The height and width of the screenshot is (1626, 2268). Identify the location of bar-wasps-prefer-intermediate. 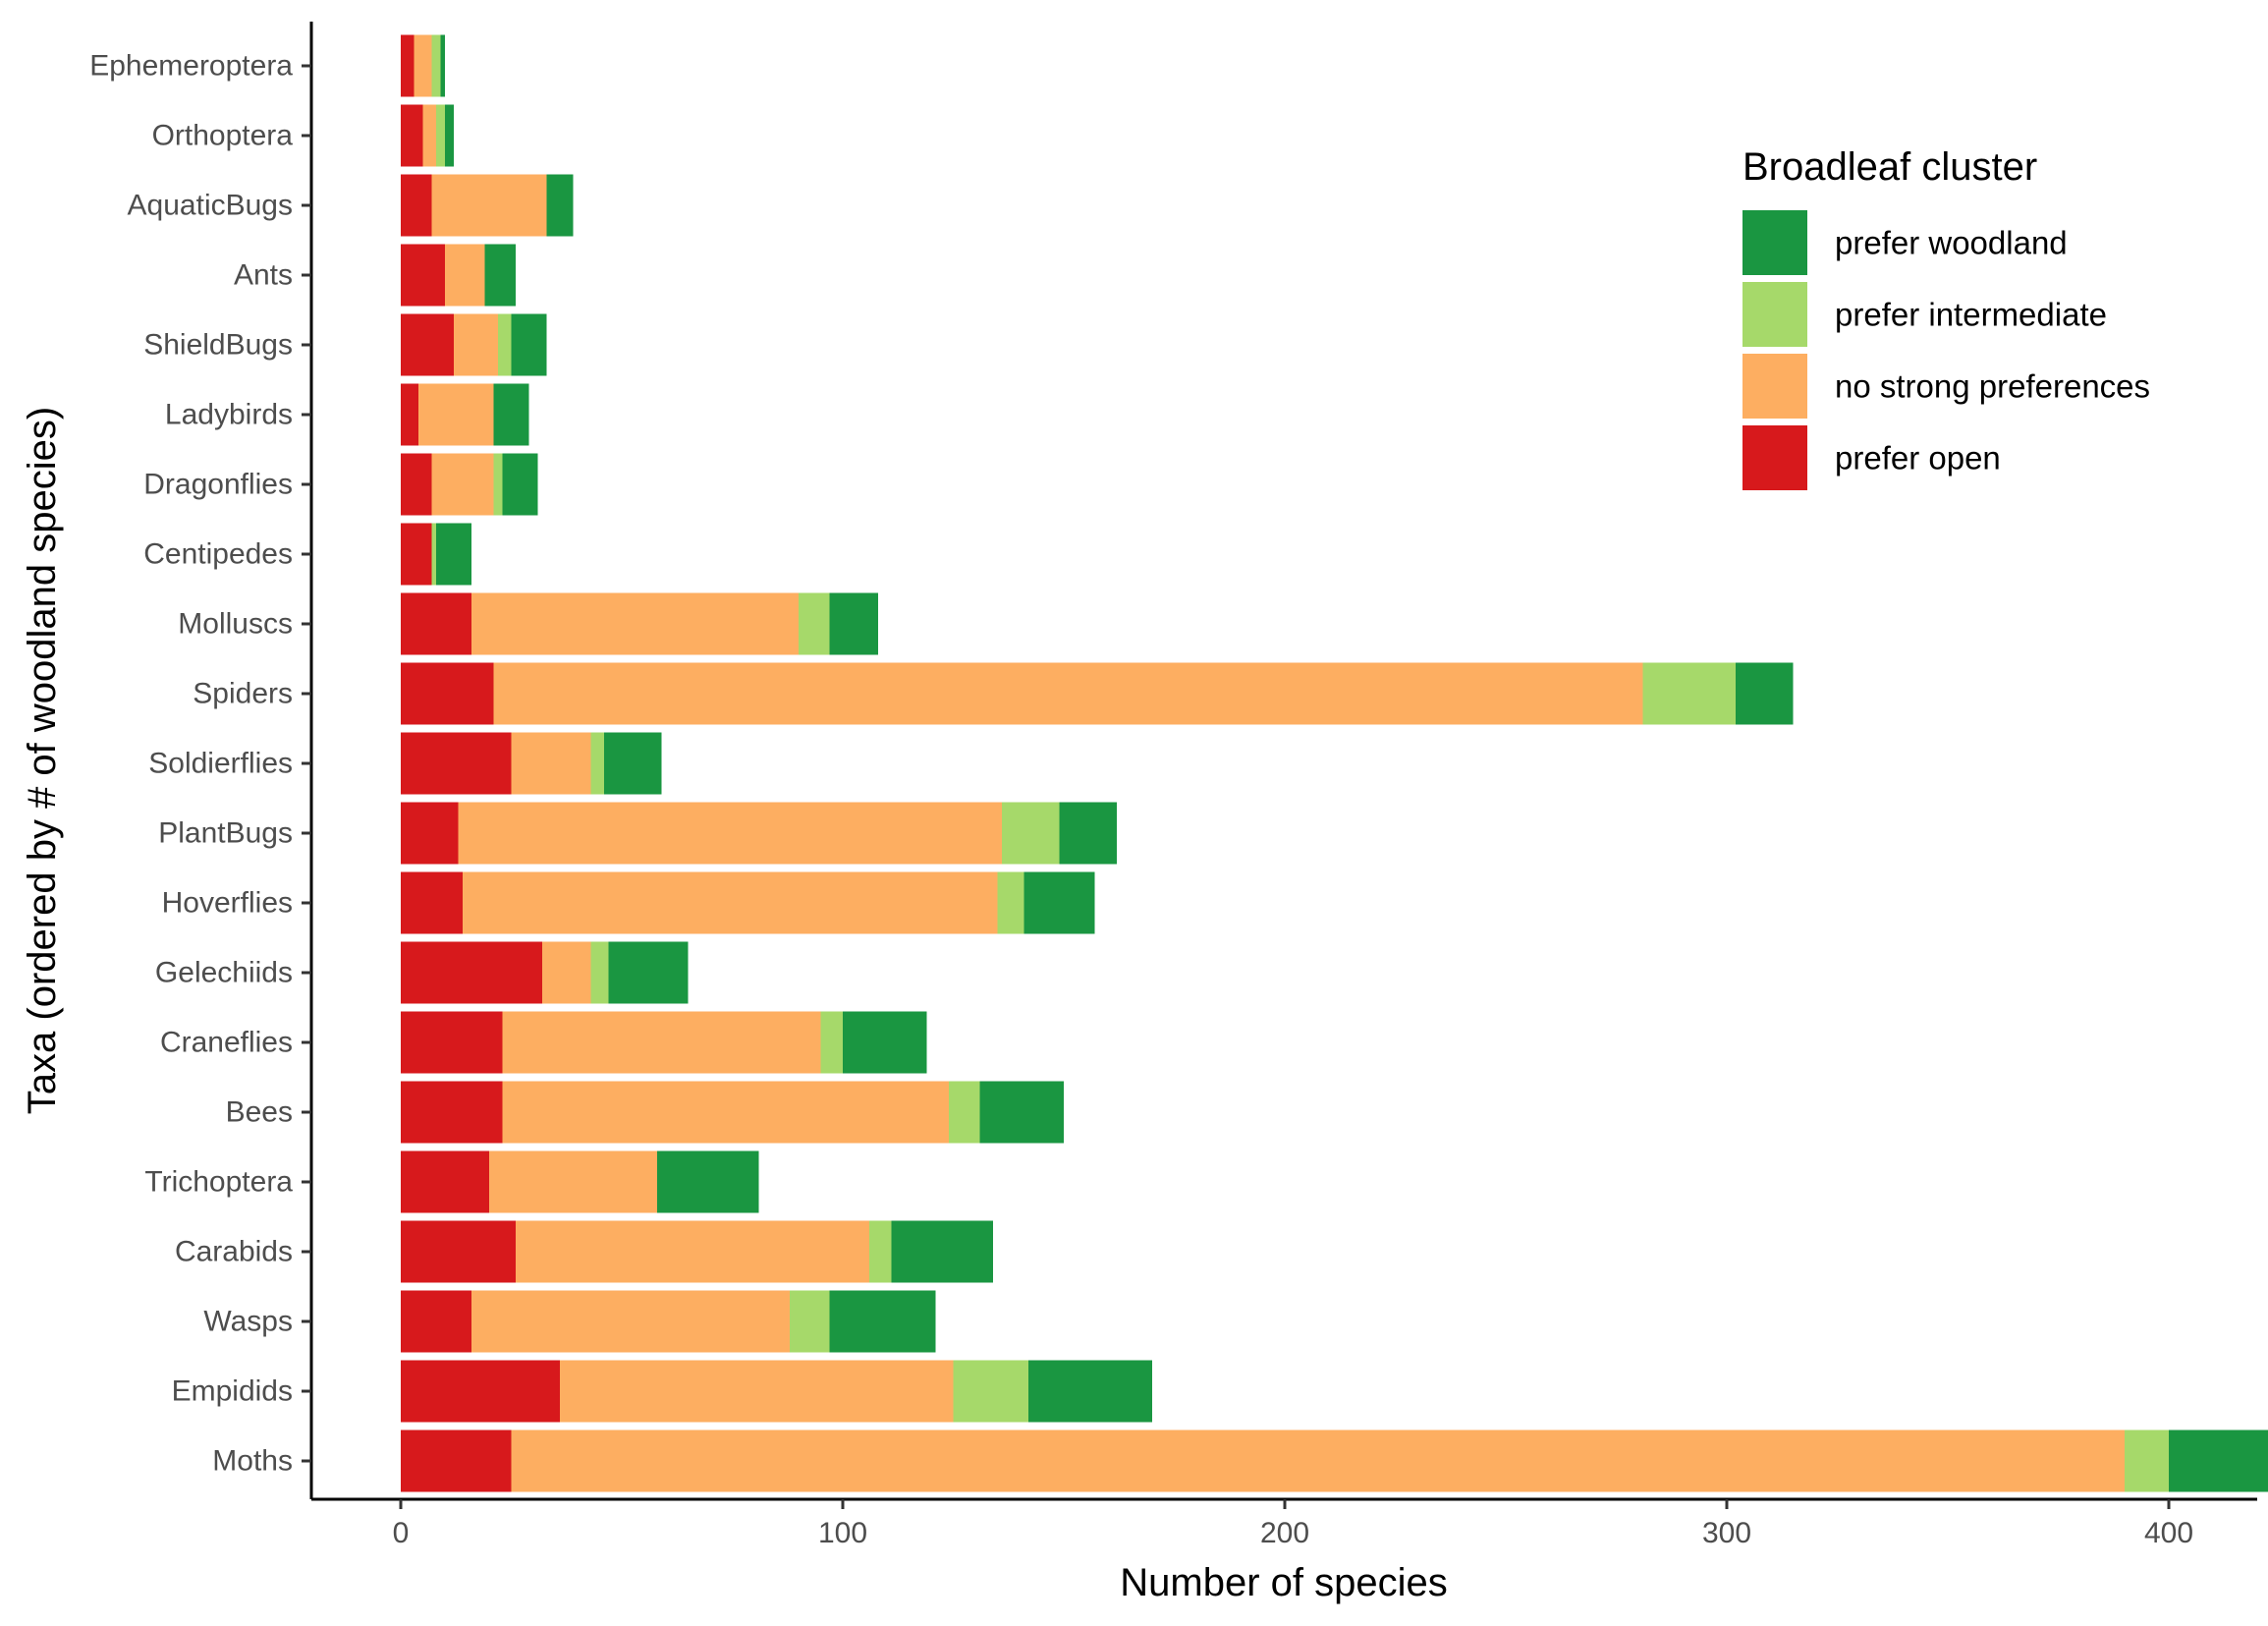
(810, 1321).